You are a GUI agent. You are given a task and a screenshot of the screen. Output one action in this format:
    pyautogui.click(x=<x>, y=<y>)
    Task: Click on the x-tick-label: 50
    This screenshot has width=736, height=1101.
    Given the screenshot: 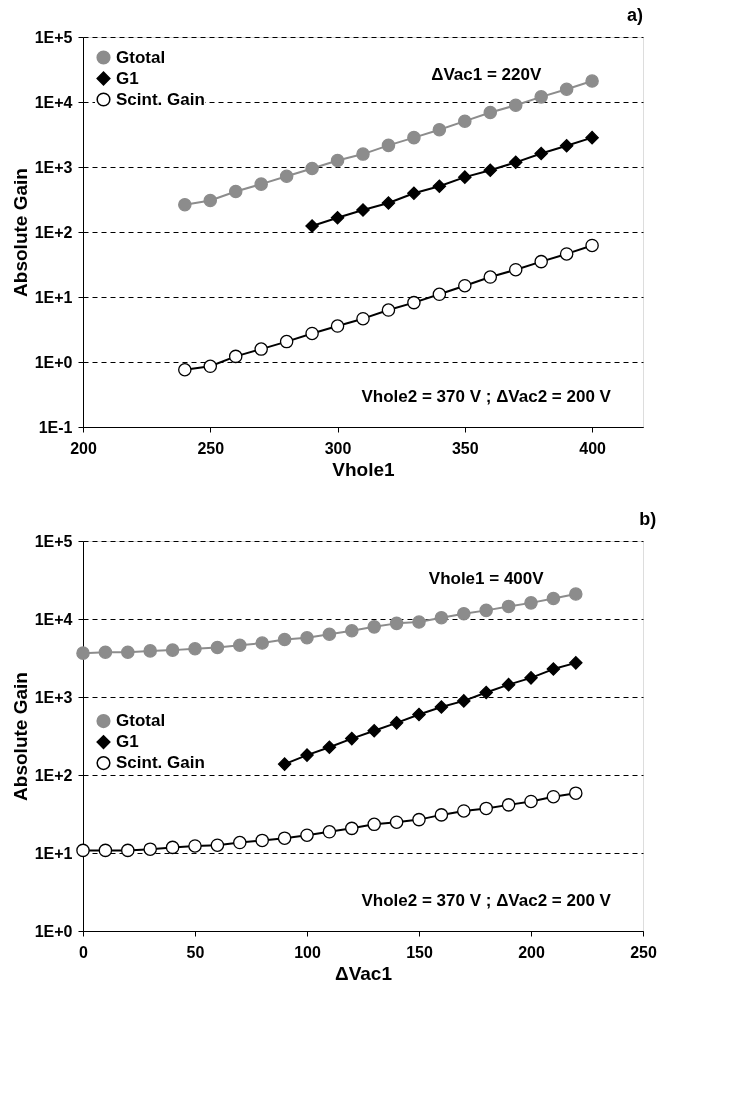 What is the action you would take?
    pyautogui.click(x=195, y=952)
    